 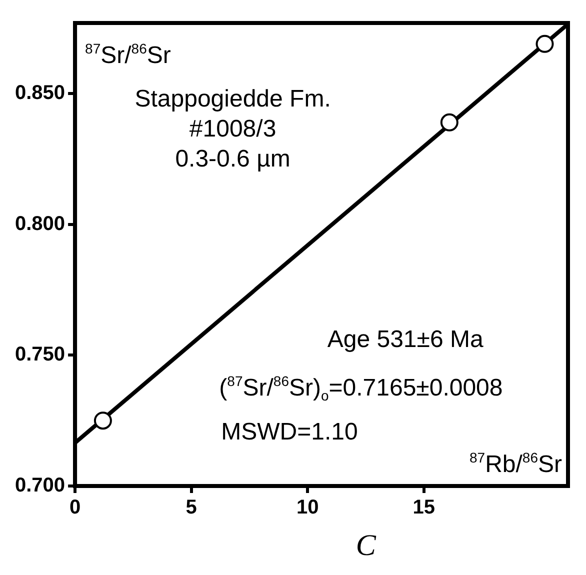 I want to click on y-tick-label: 0.800, so click(x=40, y=223).